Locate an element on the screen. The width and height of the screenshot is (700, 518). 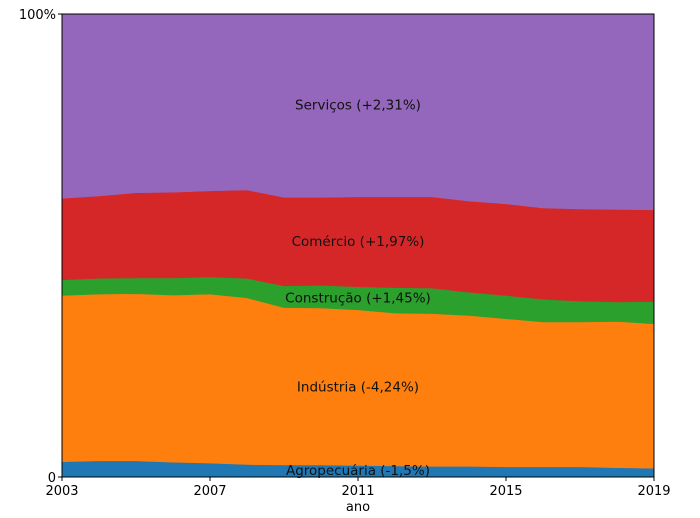
x-tick-label-2011: 2011 is located at coordinates (357, 491).